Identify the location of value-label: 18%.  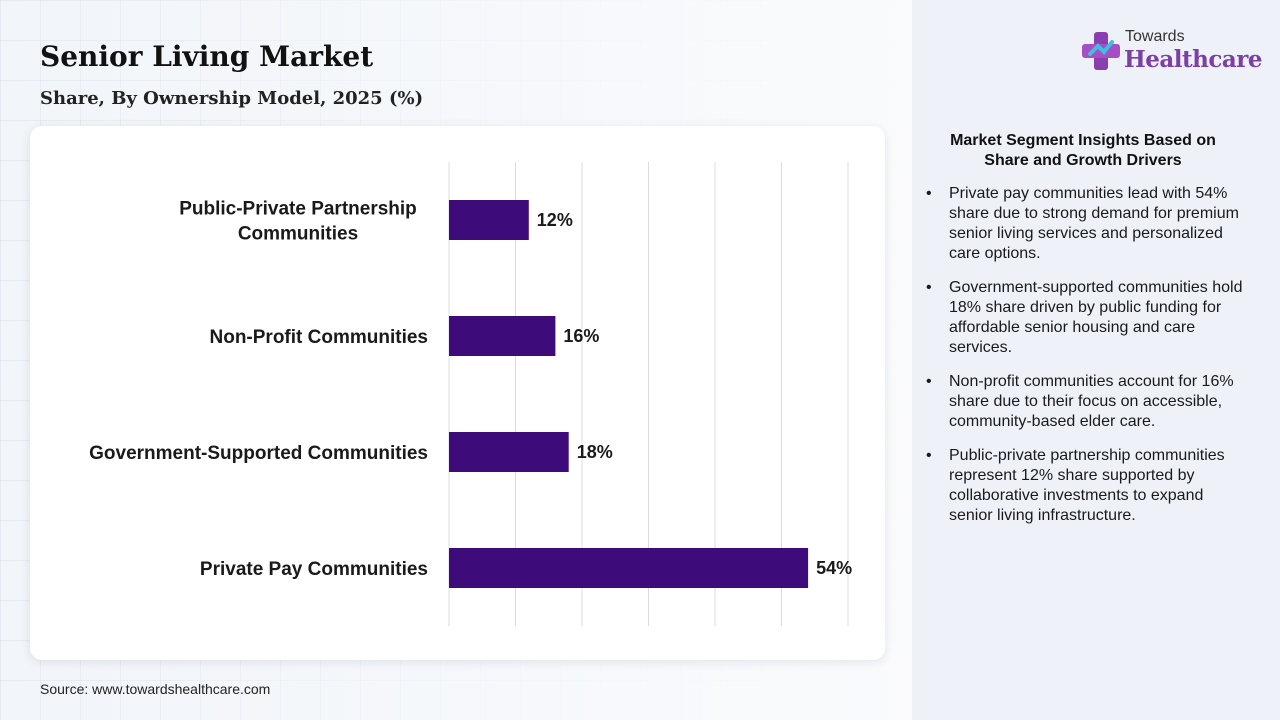
(595, 452).